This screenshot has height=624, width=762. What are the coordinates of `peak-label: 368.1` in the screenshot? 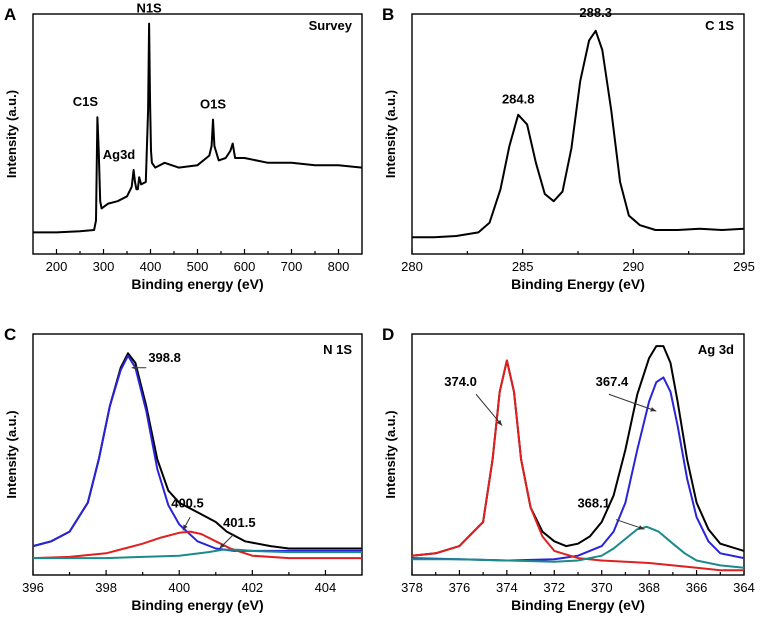 It's located at (593, 503).